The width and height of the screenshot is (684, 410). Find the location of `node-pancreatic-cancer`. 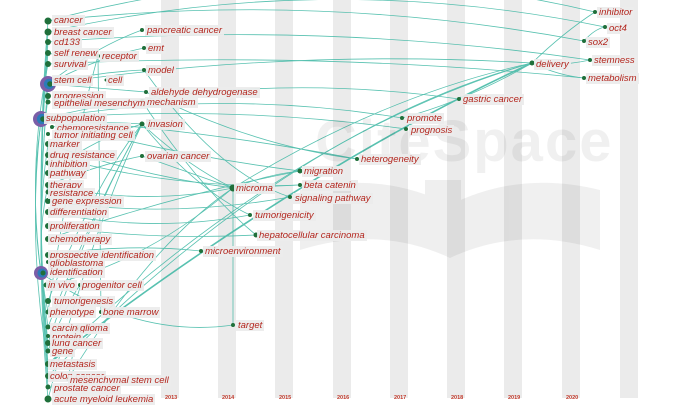

node-pancreatic-cancer is located at coordinates (142, 30).